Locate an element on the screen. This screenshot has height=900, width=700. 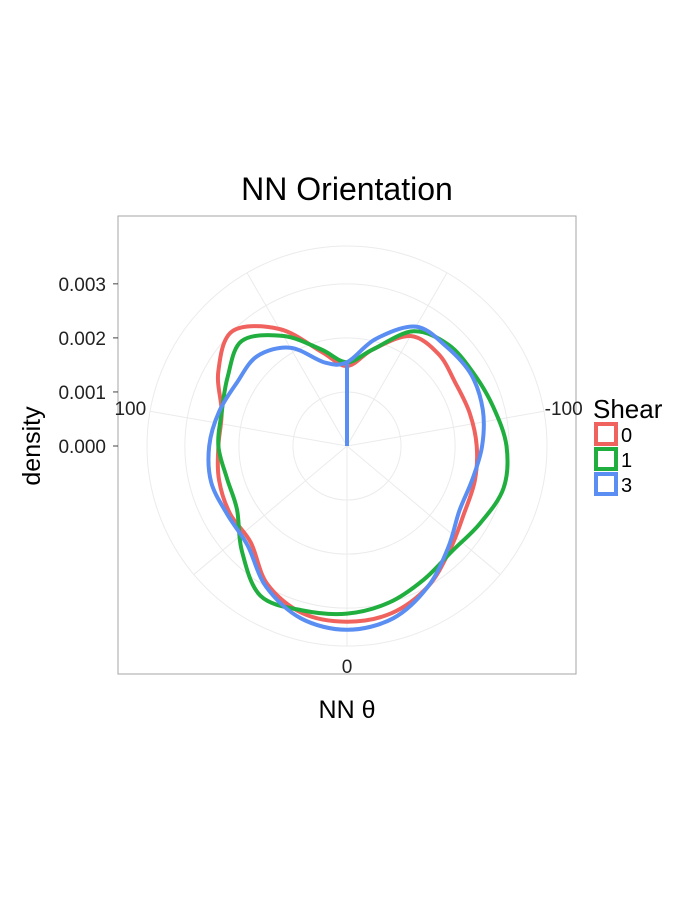
chart-title: NN Orientation is located at coordinates (347, 189).